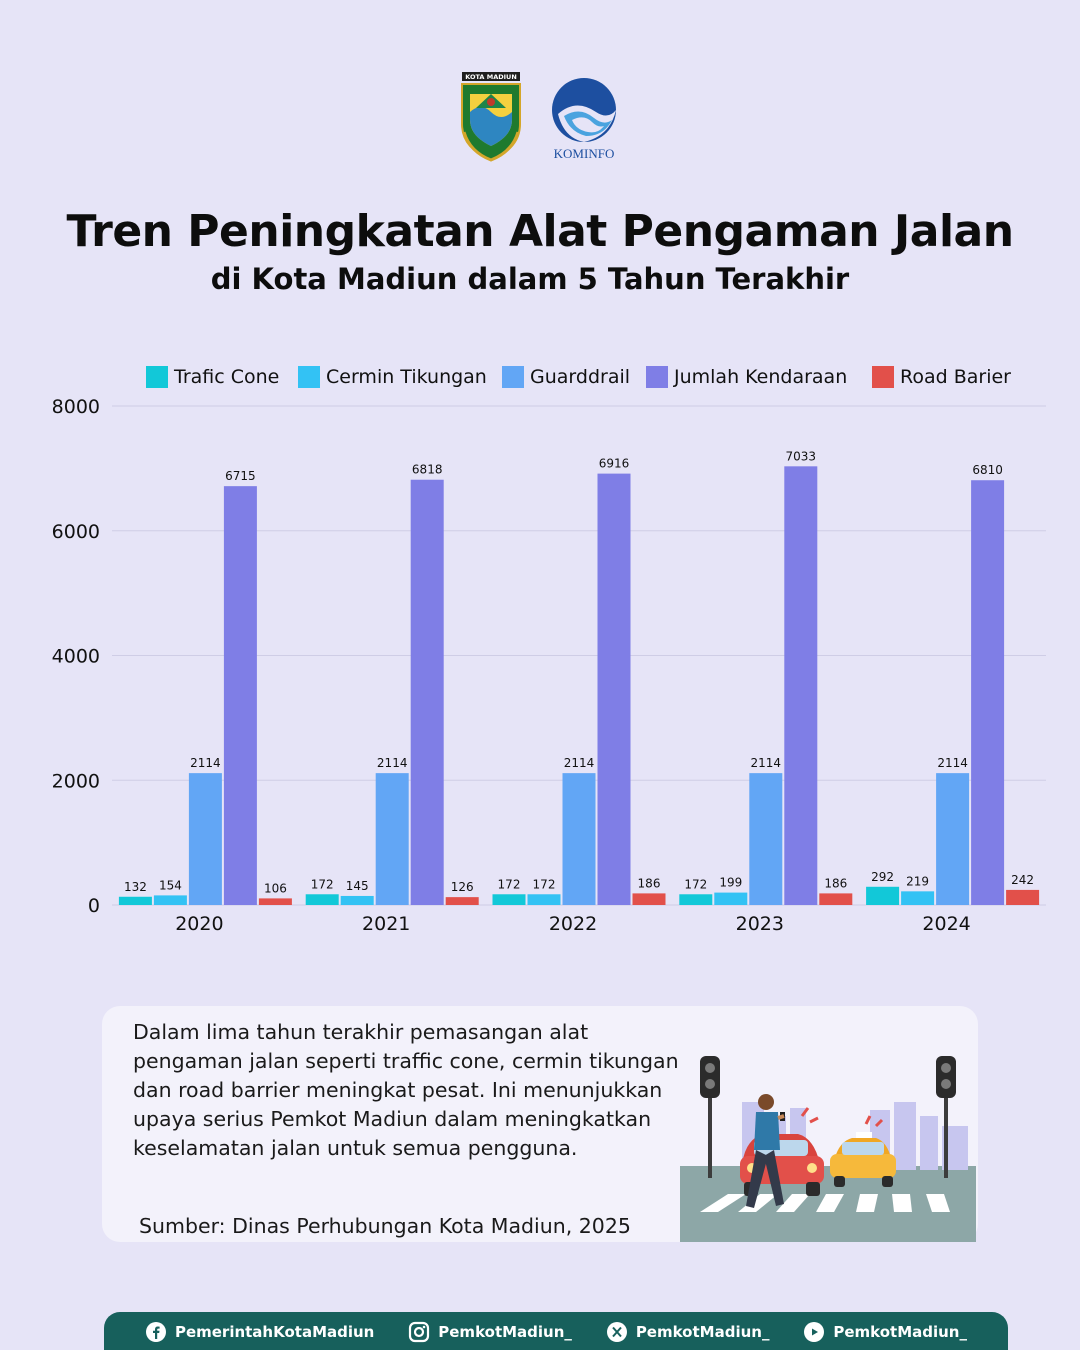 This screenshot has width=1080, height=1350. I want to click on youtube-icon, so click(814, 1332).